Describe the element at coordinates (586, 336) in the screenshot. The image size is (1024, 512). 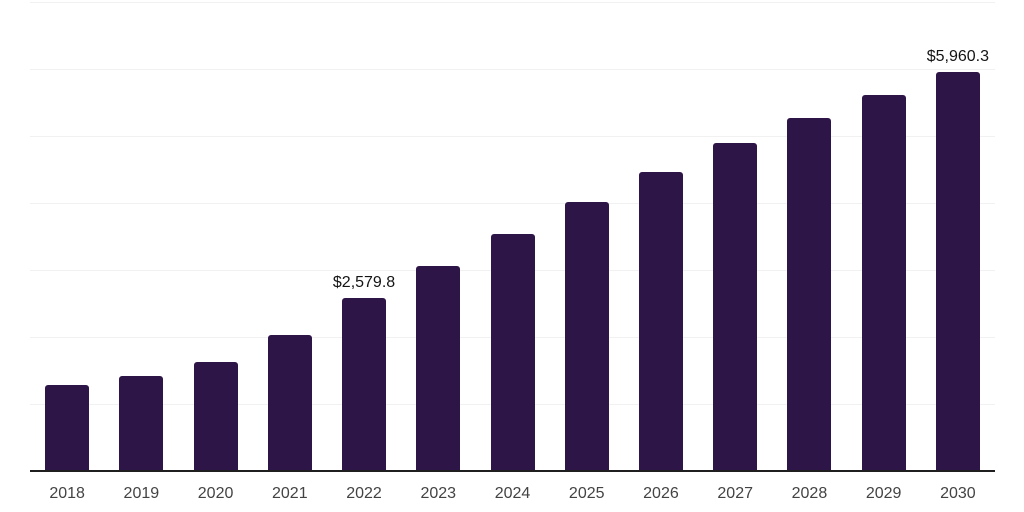
I see `bar-2025` at that location.